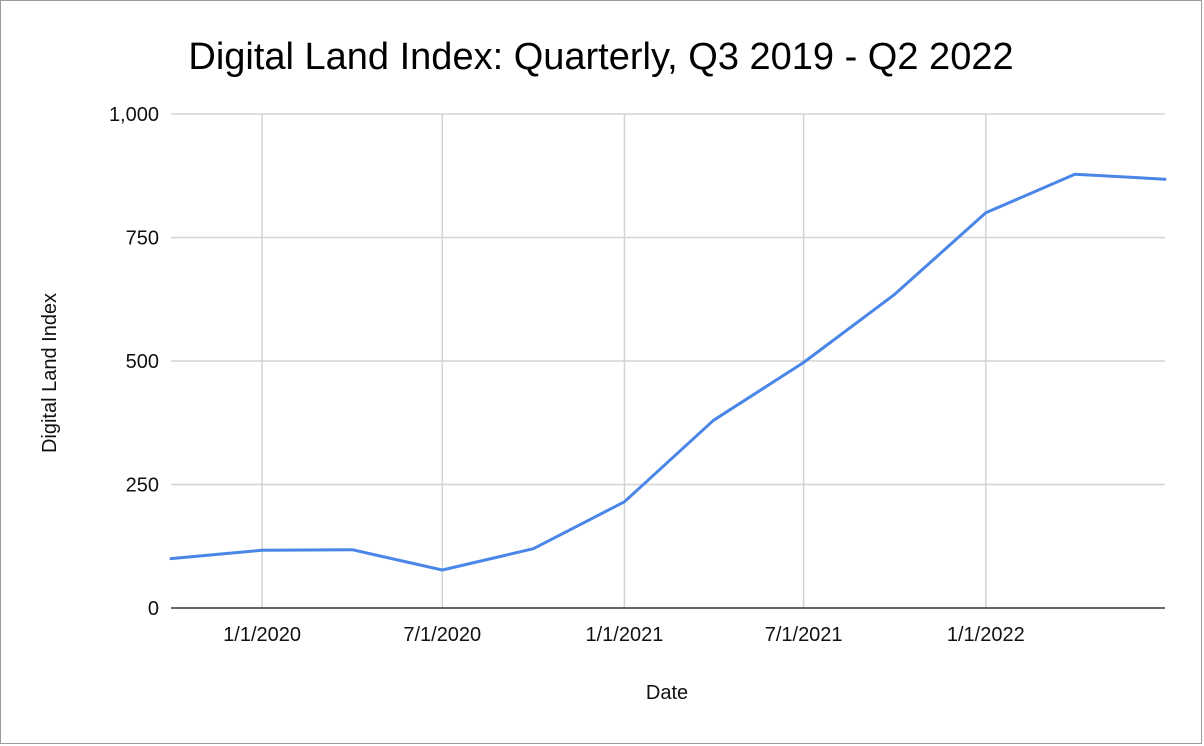 Image resolution: width=1204 pixels, height=746 pixels. I want to click on x-tick-label: 7/1/2020, so click(442, 635).